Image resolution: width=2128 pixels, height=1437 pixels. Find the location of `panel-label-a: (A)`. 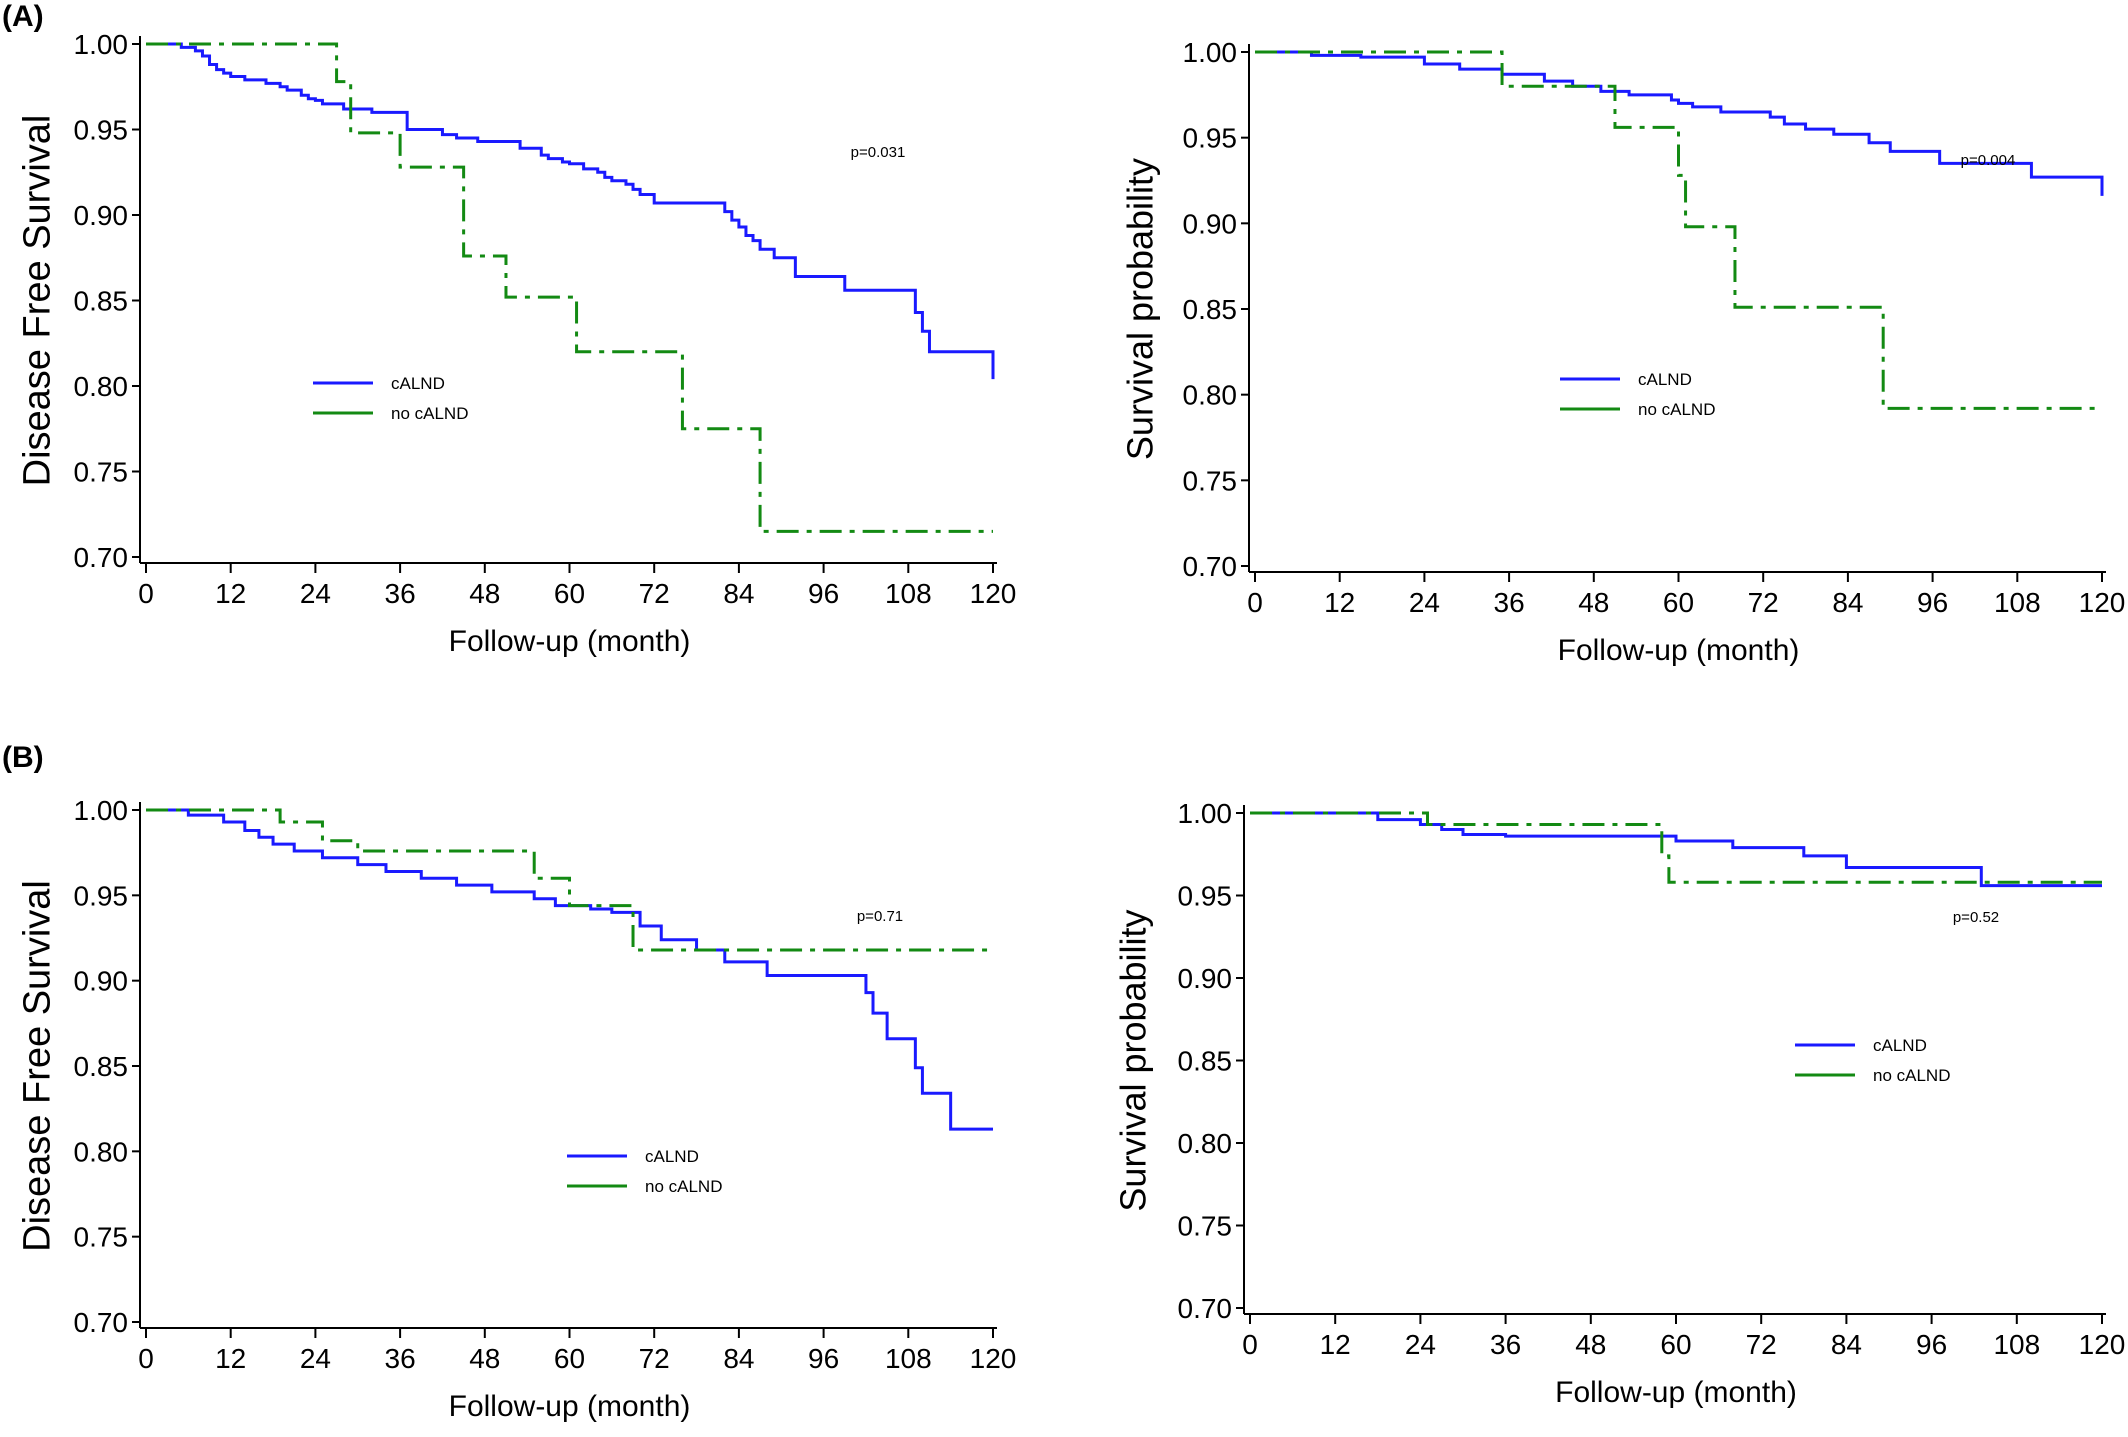

panel-label-a: (A) is located at coordinates (23, 16).